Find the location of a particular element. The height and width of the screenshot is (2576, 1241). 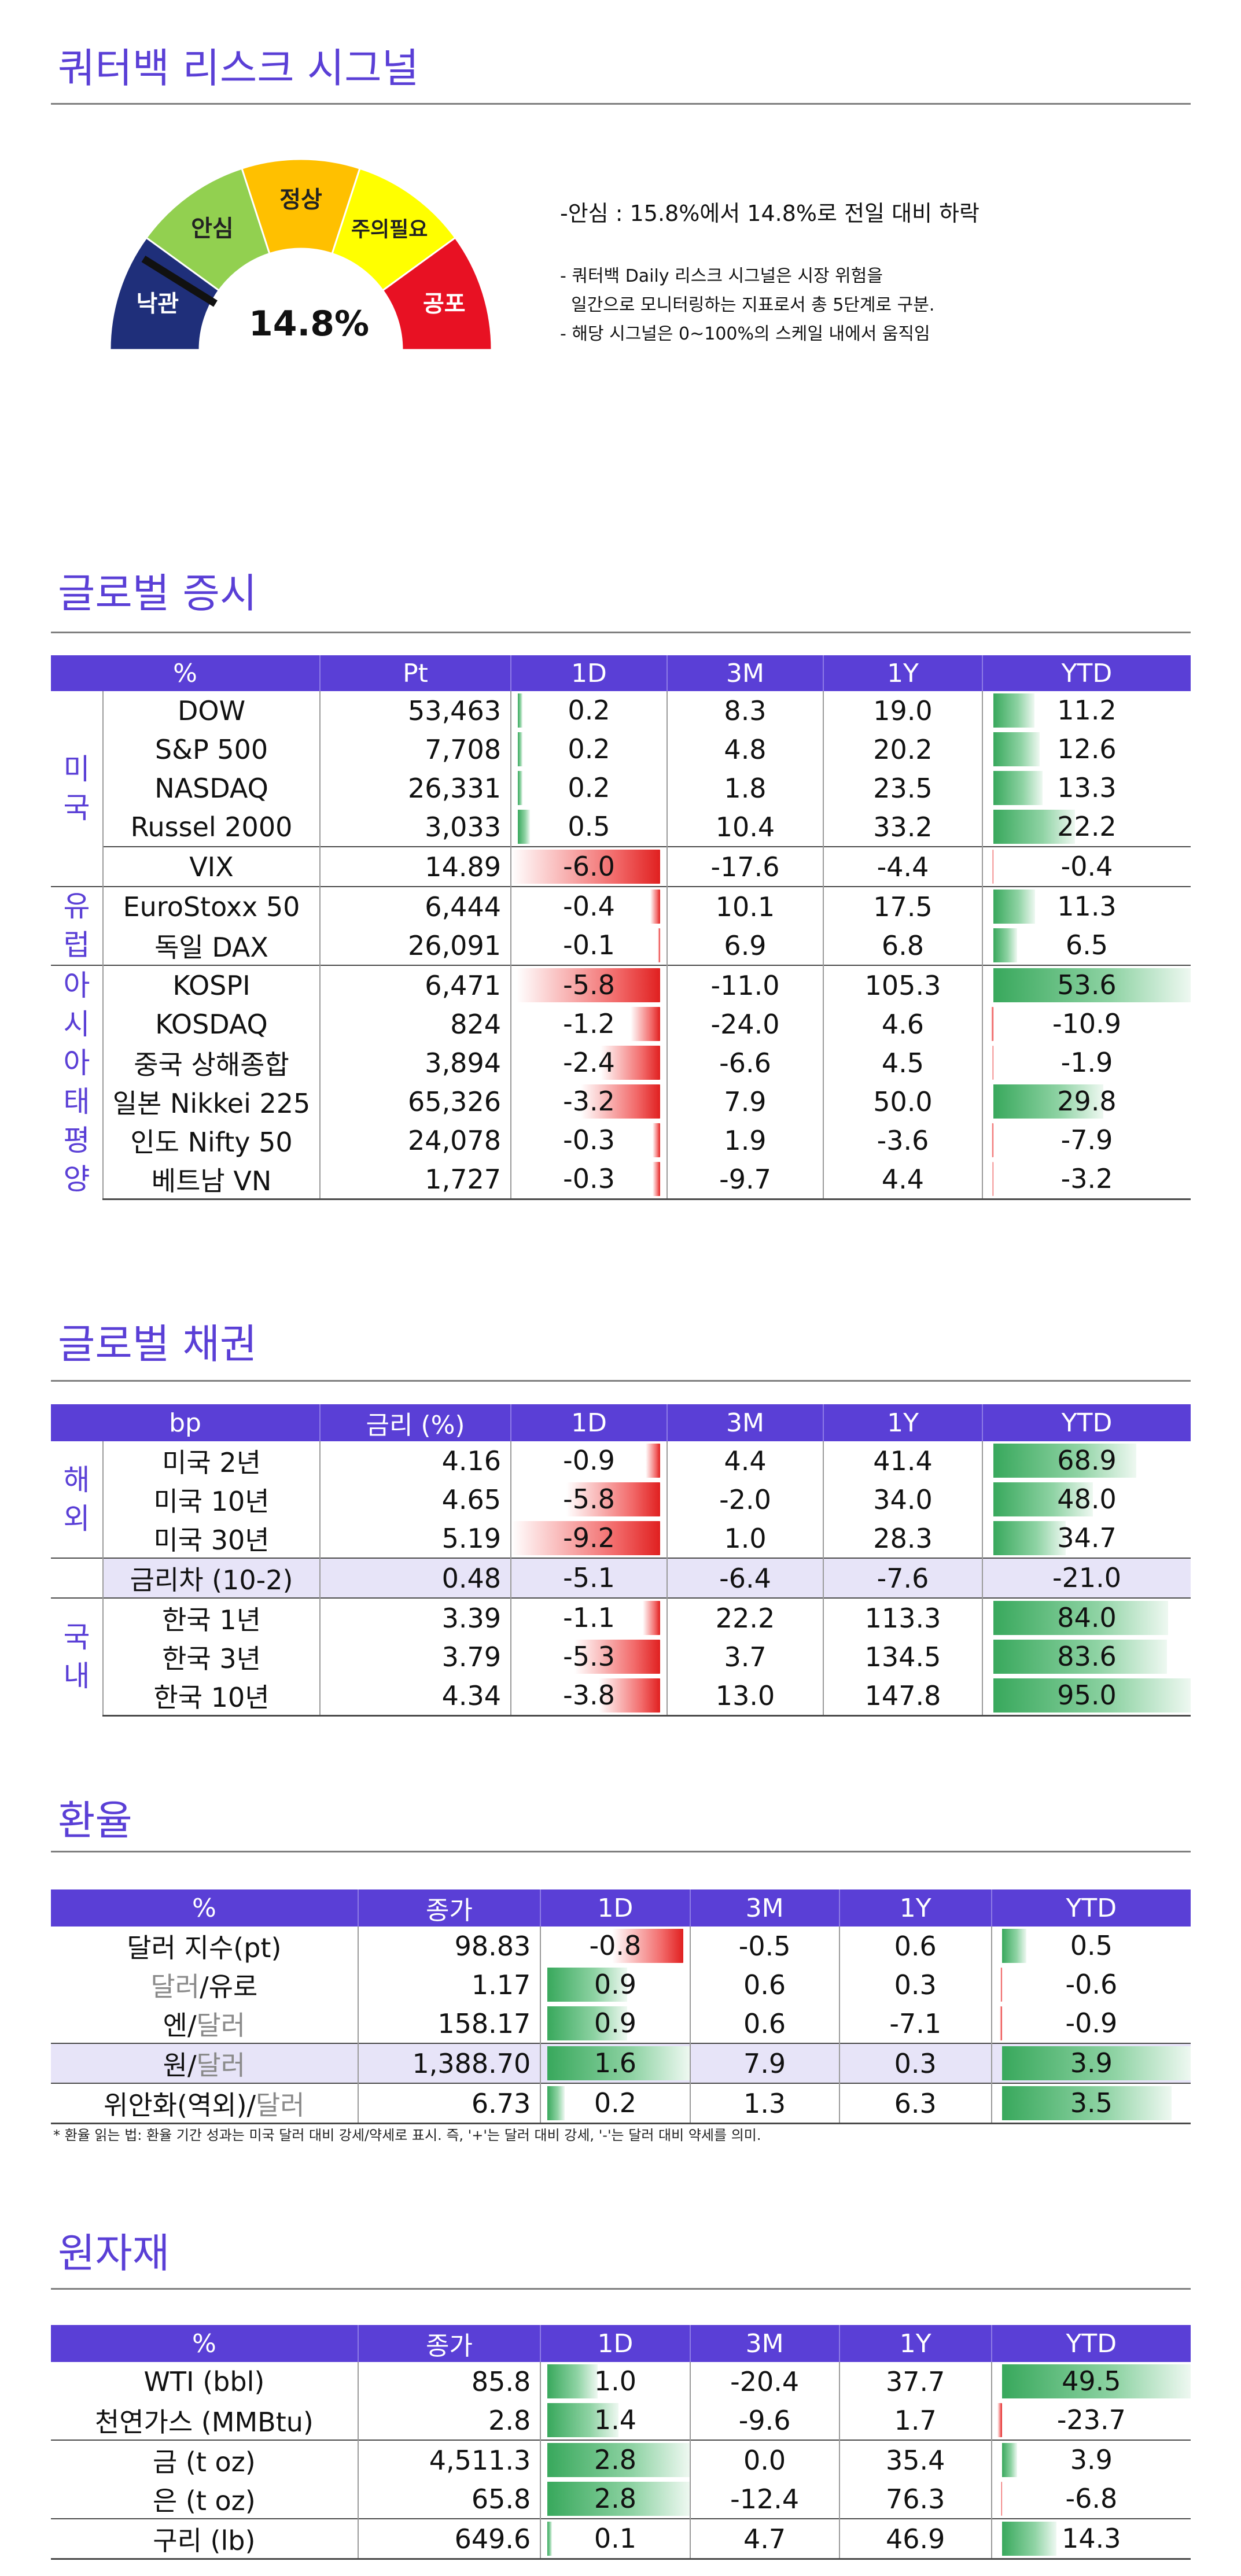

row-value: 2.8 is located at coordinates (449, 2420).